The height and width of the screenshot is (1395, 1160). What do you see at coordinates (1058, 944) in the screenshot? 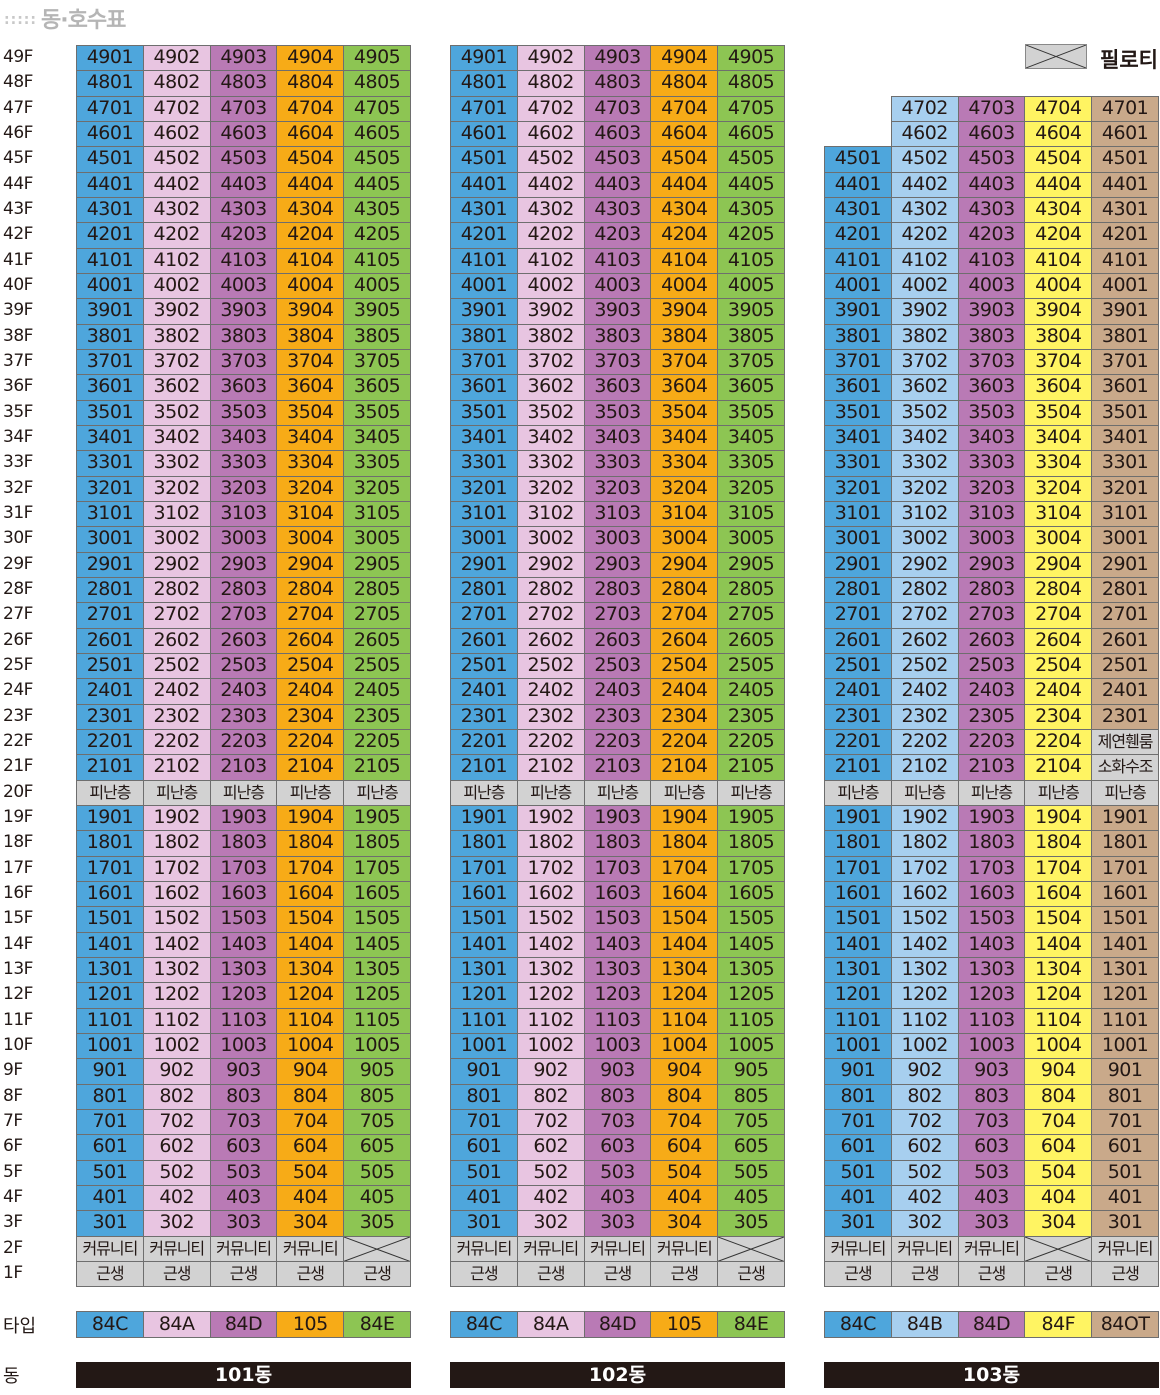
I see `unit-cell: 1404` at bounding box center [1058, 944].